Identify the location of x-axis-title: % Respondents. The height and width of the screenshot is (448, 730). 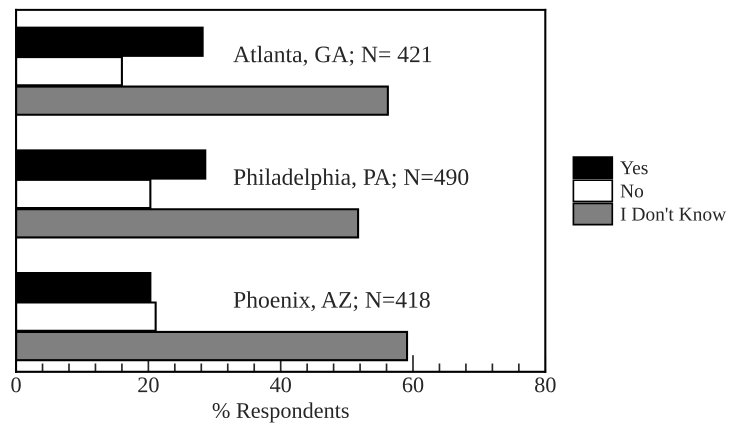
(280, 412).